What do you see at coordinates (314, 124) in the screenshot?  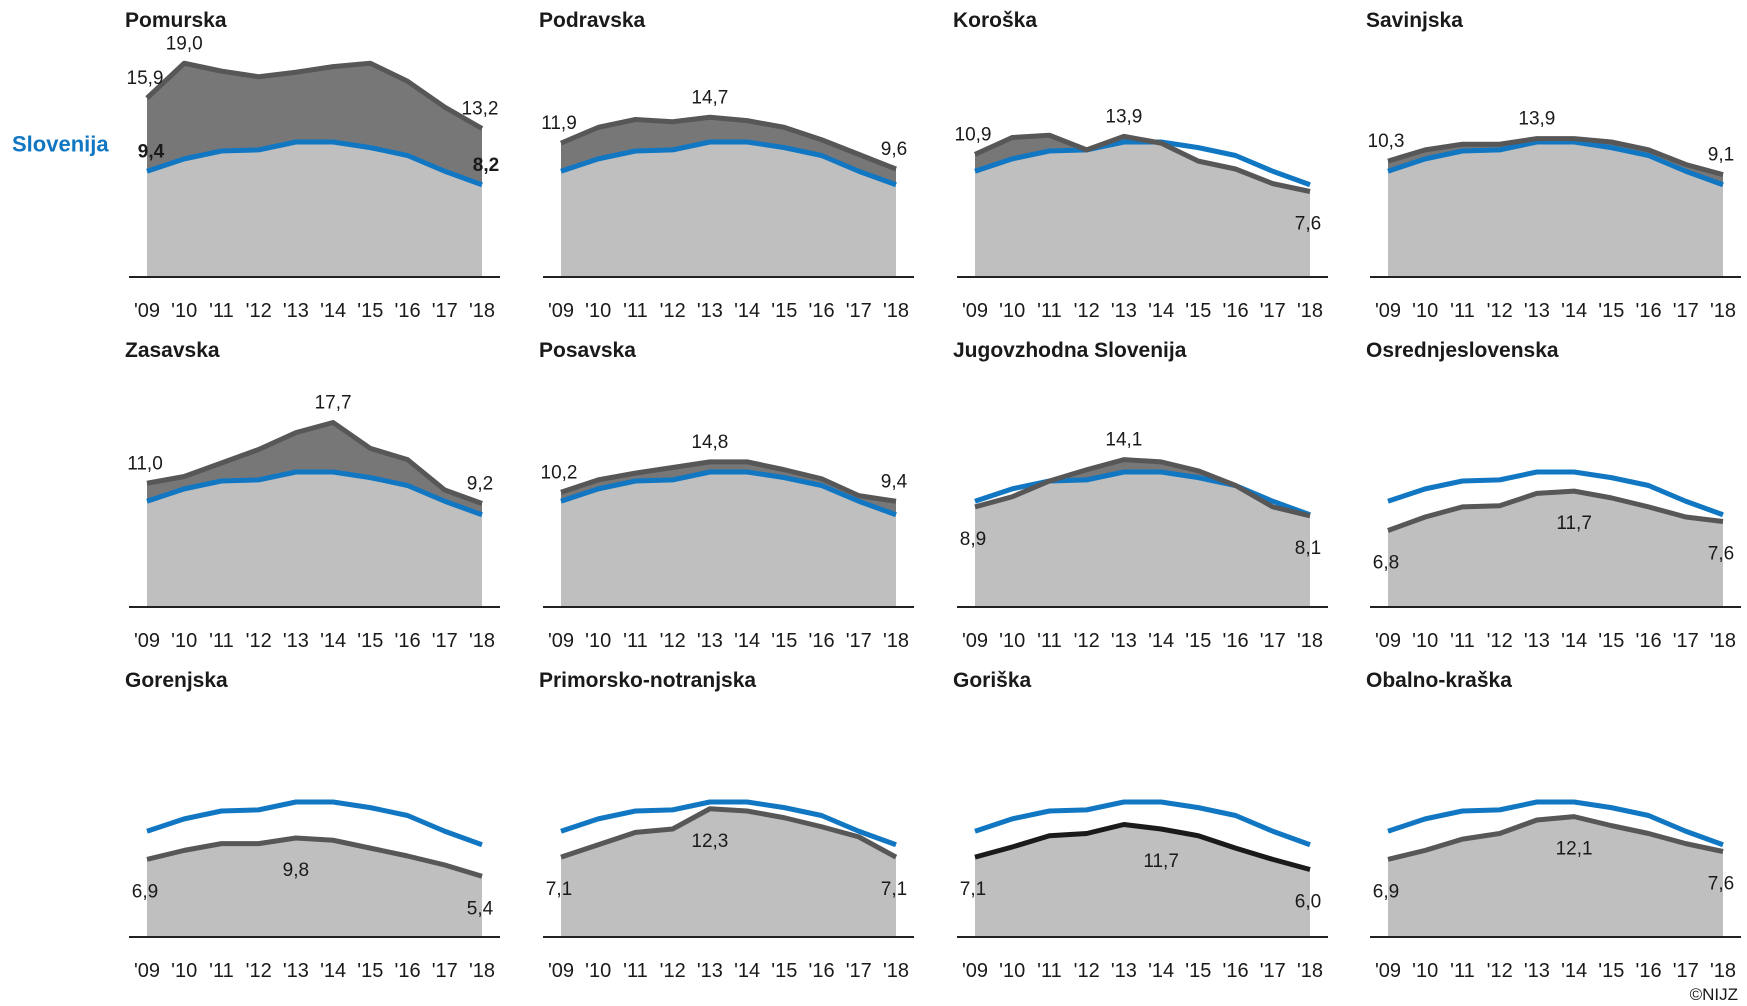 I see `excess-band-pomurska` at bounding box center [314, 124].